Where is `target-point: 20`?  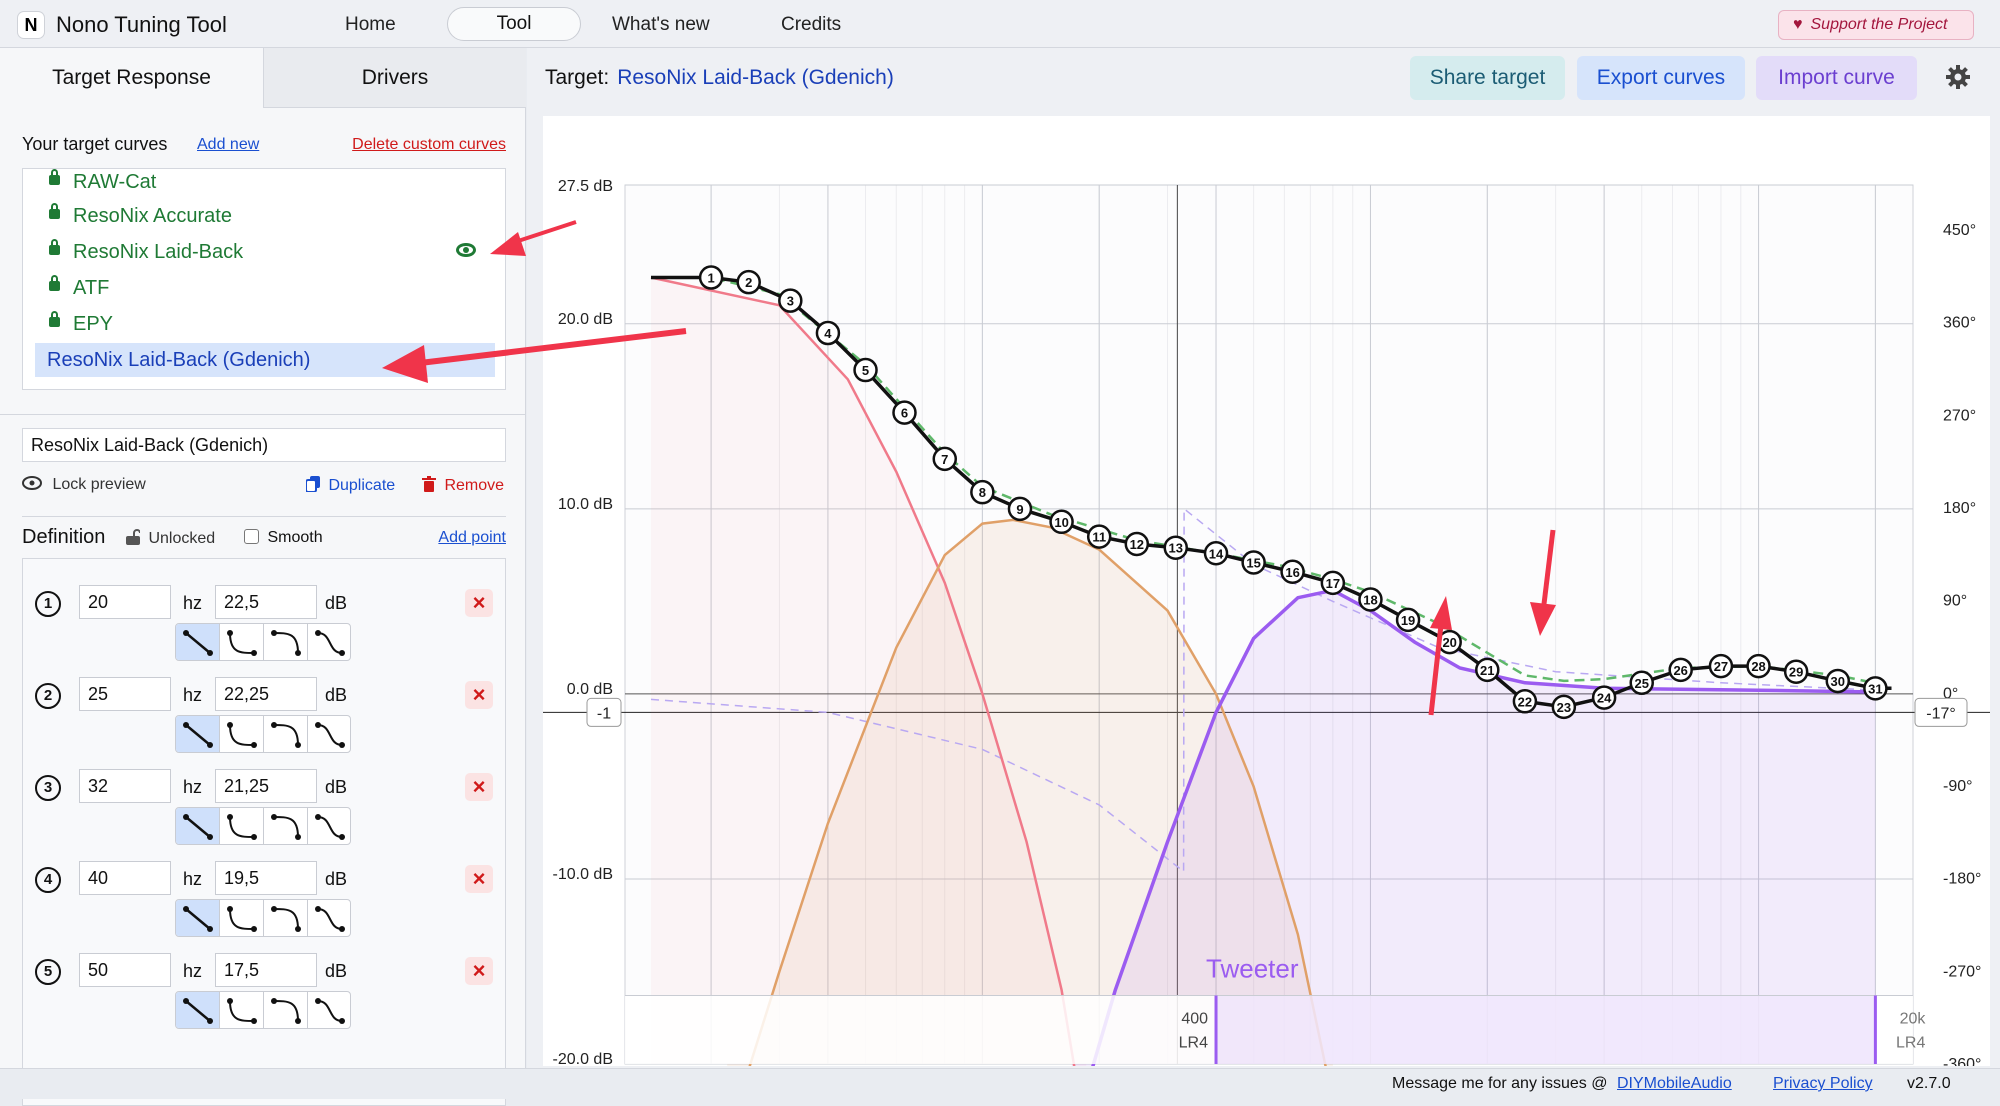
target-point: 20 is located at coordinates (1449, 642).